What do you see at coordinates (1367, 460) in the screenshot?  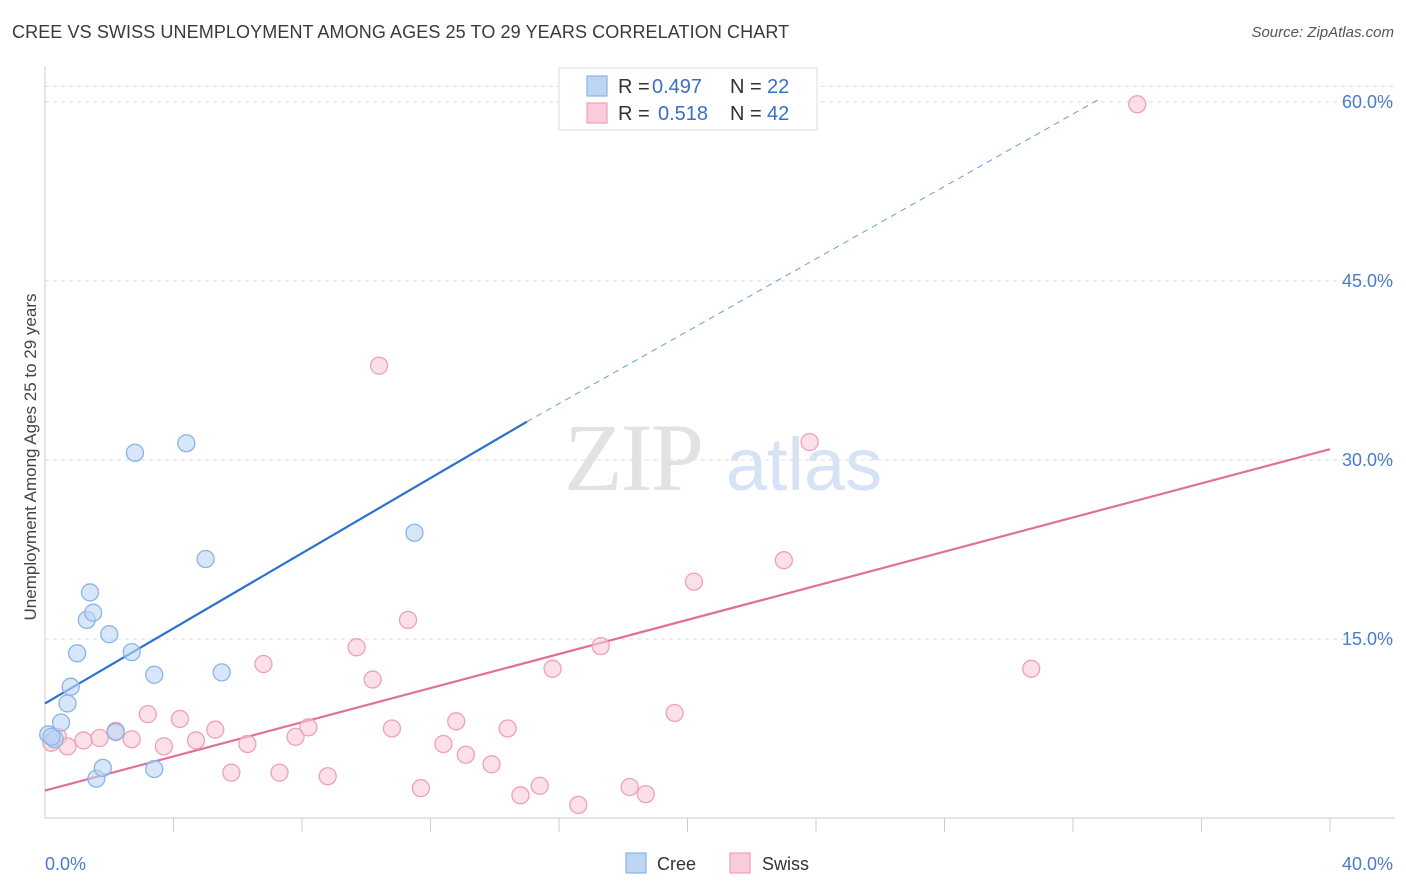 I see `y-tick-label-30: 30.0%` at bounding box center [1367, 460].